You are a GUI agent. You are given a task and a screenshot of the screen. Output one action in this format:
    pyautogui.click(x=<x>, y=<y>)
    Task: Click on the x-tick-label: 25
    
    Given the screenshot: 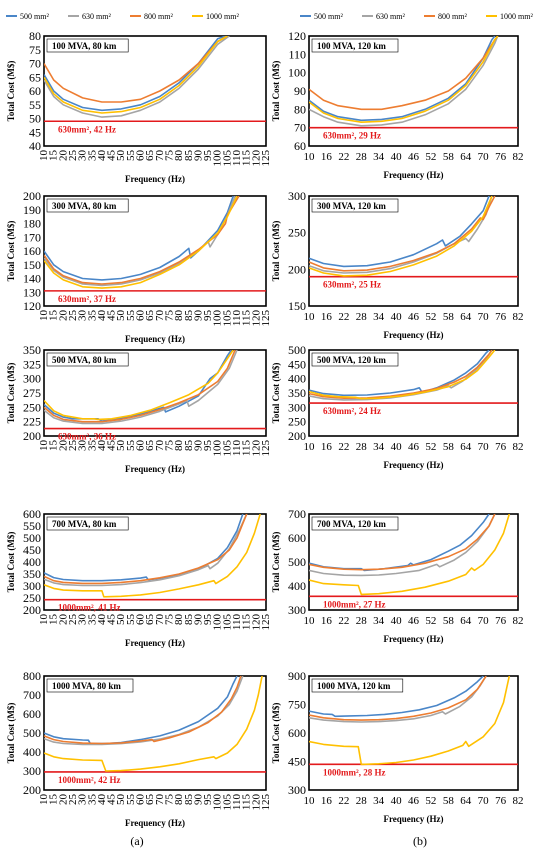 What is the action you would take?
    pyautogui.click(x=73, y=156)
    